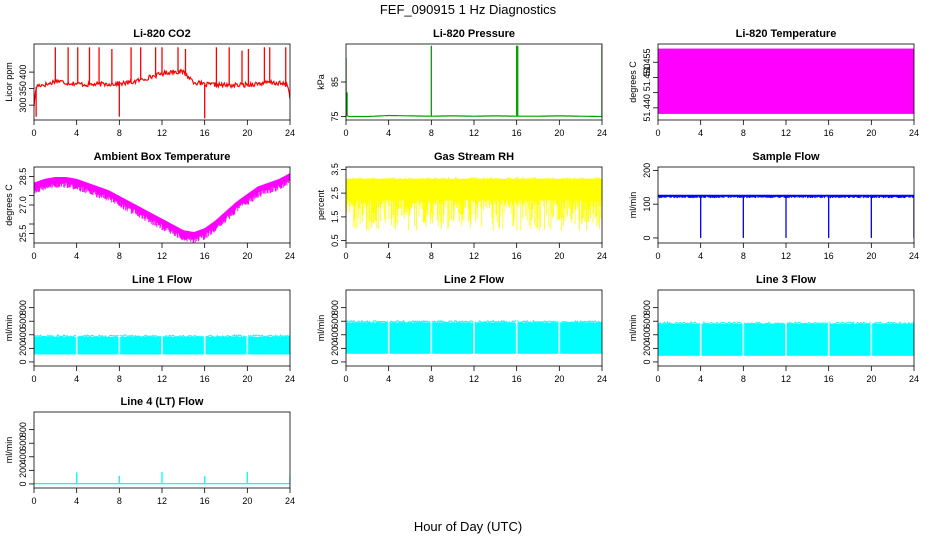 The image size is (936, 540). Describe the element at coordinates (23, 234) in the screenshot. I see `y-tick-label: 25.5` at that location.